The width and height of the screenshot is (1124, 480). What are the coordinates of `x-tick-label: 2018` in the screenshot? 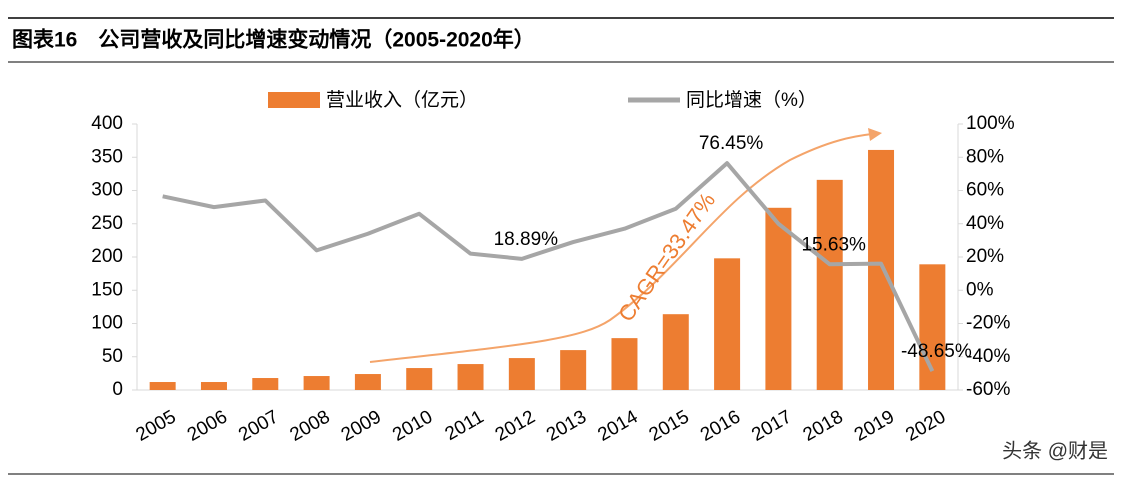 It's located at (823, 425).